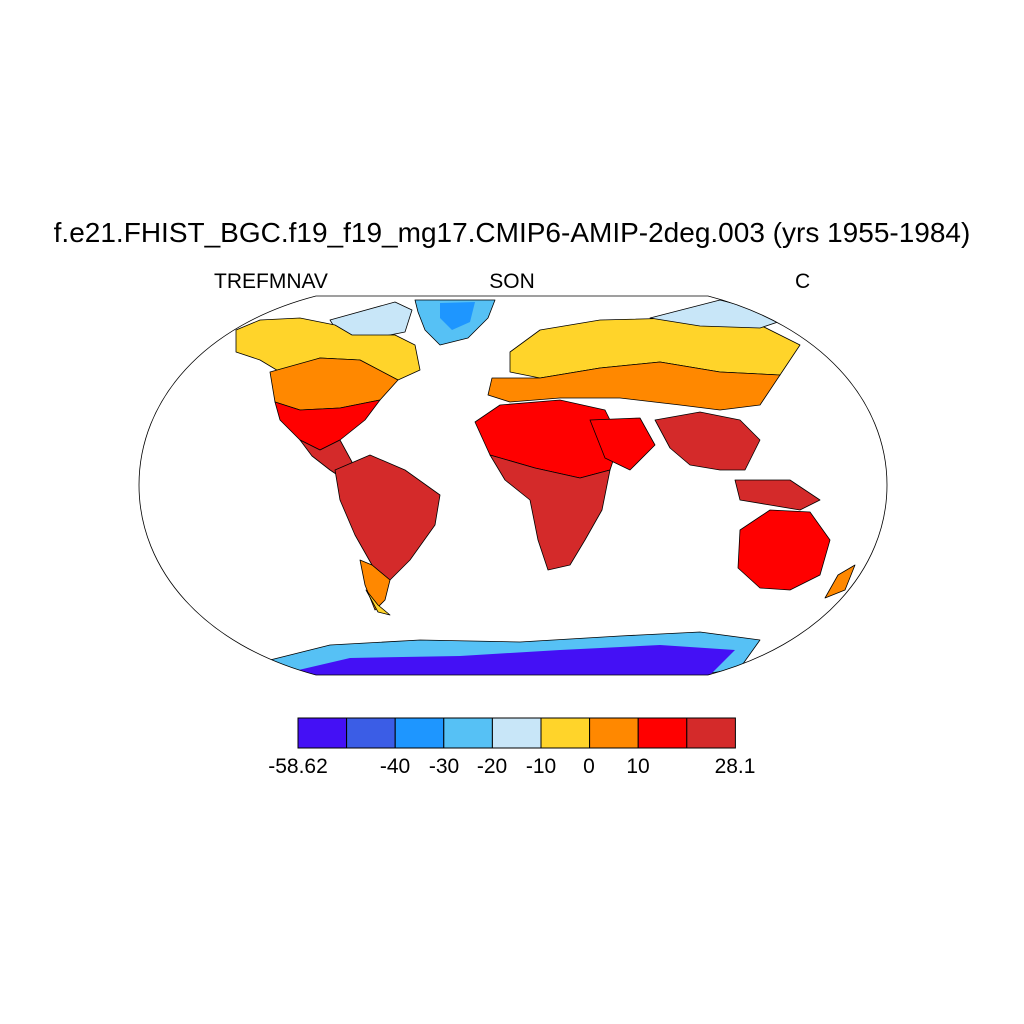  What do you see at coordinates (512, 660) in the screenshot?
I see `antarctica-interior` at bounding box center [512, 660].